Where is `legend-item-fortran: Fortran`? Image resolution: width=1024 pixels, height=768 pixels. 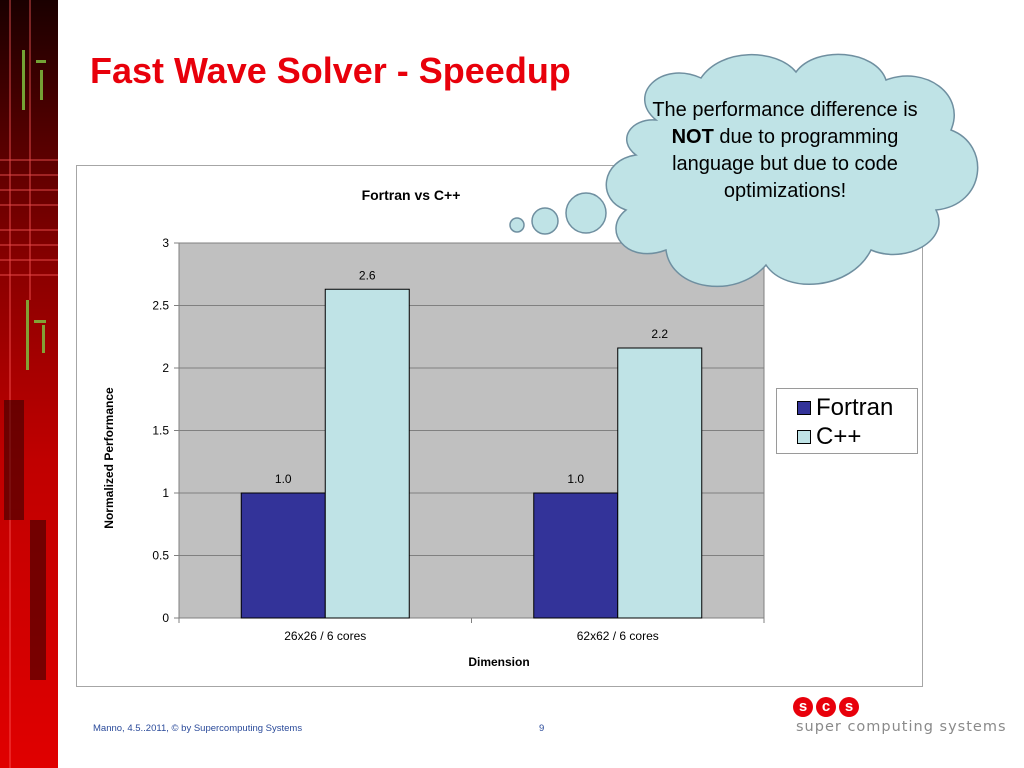
legend-item-fortran: Fortran is located at coordinates (857, 407).